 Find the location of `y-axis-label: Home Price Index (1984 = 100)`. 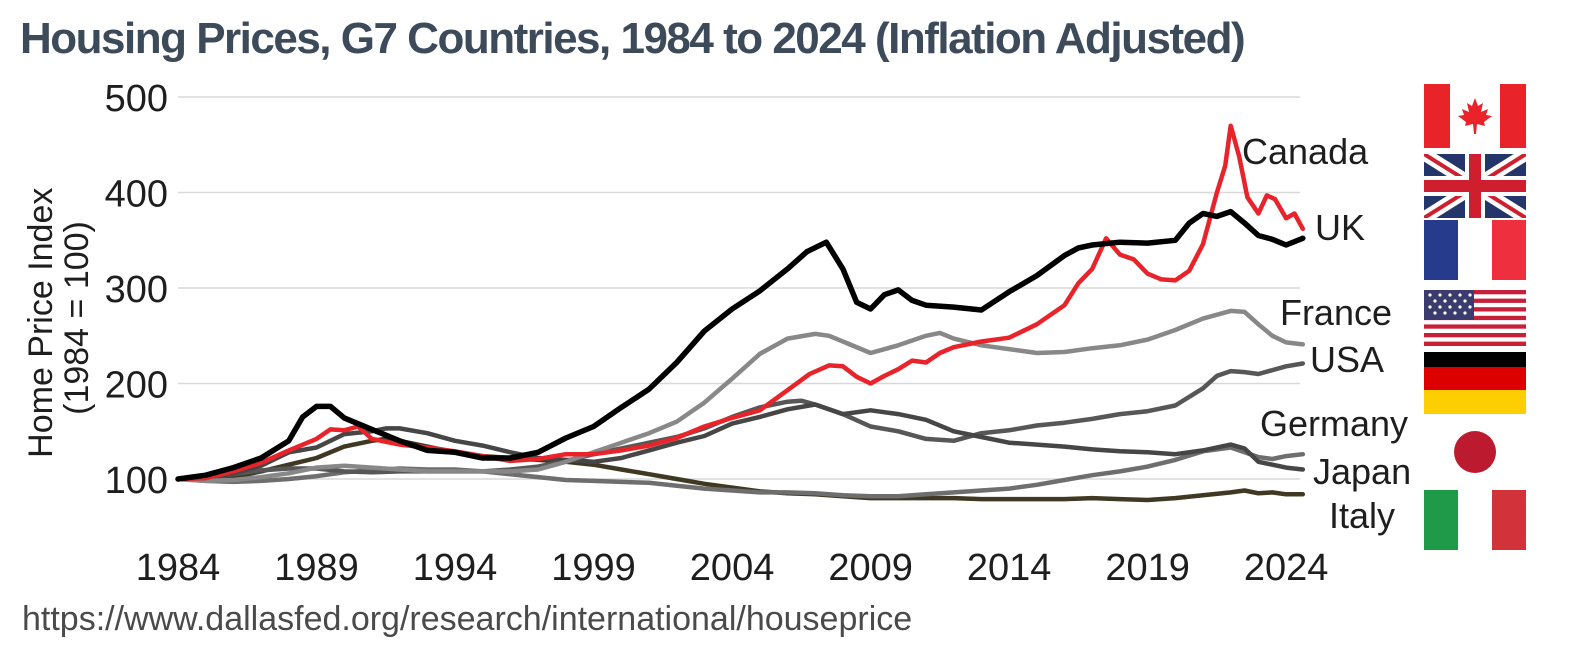

y-axis-label: Home Price Index (1984 = 100) is located at coordinates (59, 318).